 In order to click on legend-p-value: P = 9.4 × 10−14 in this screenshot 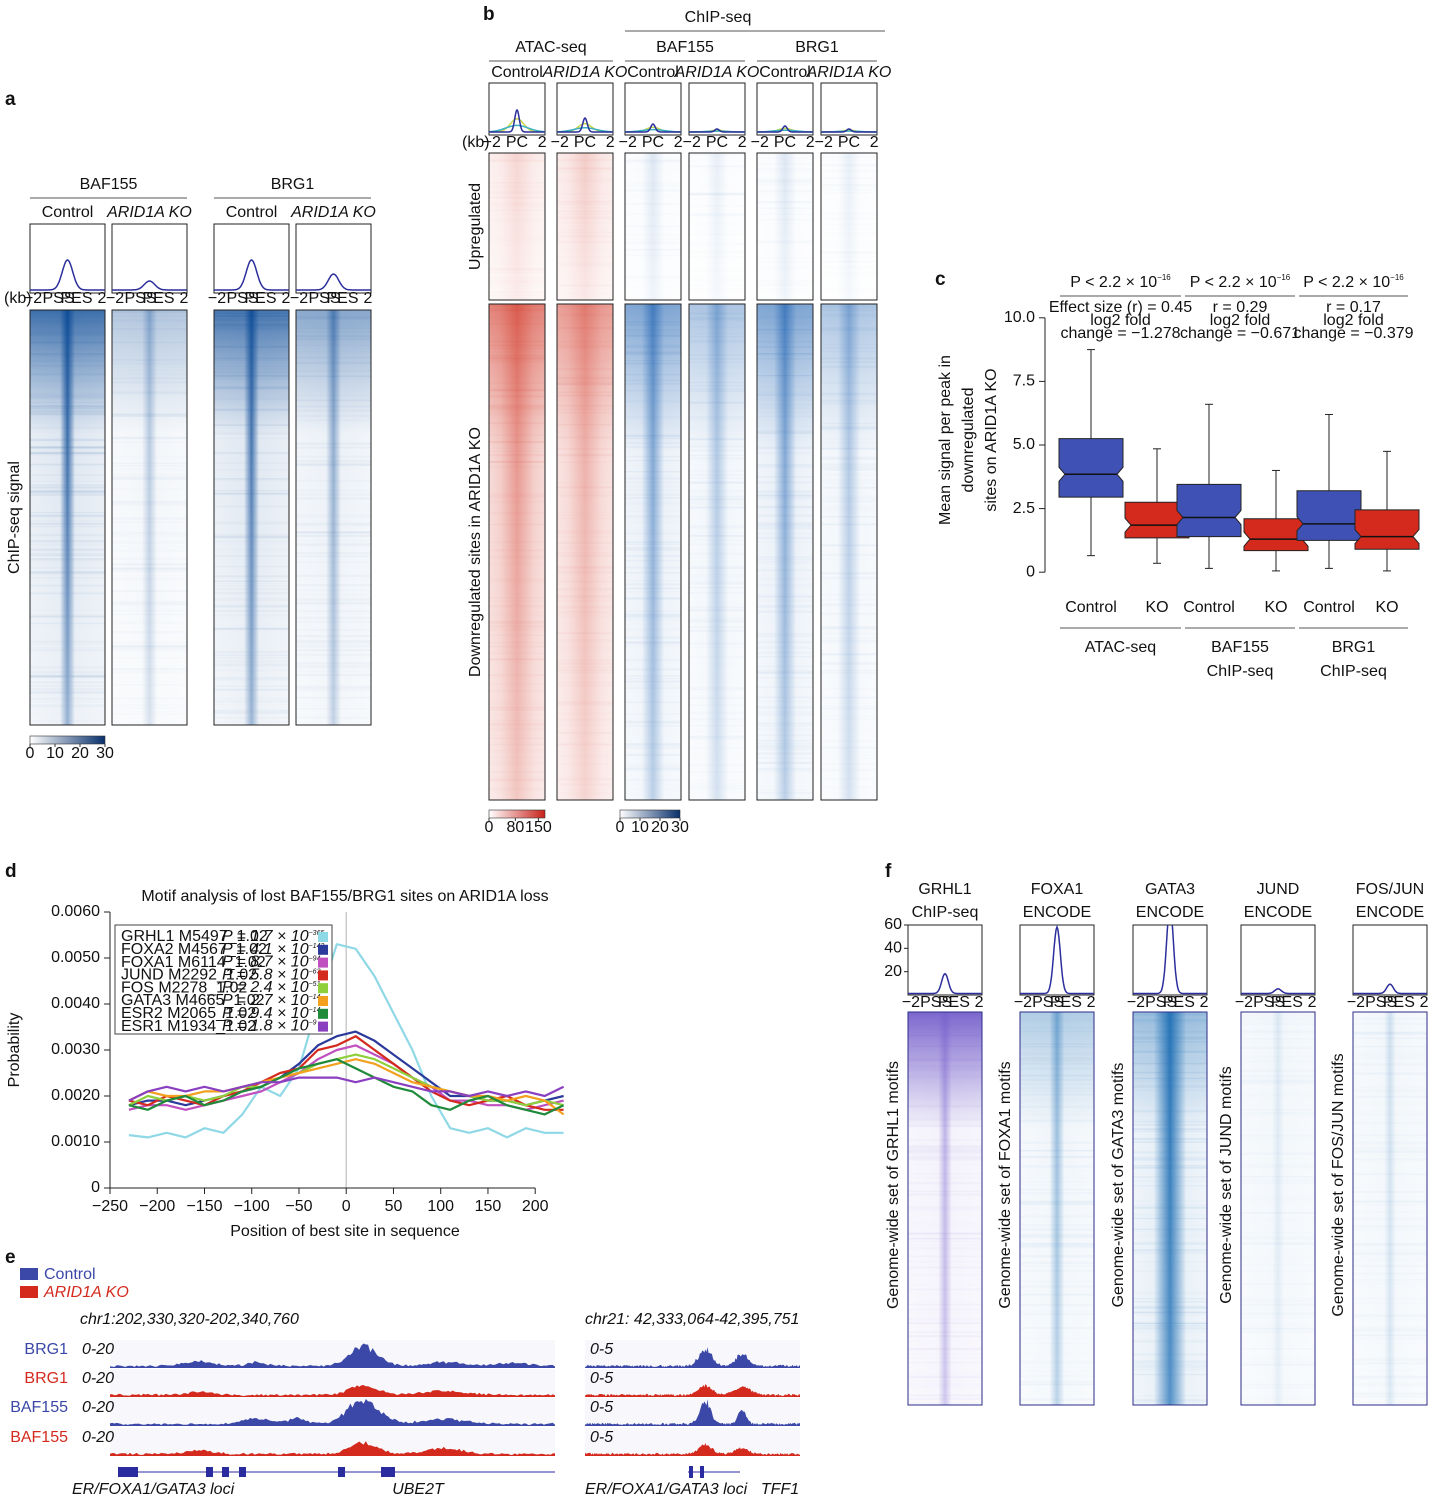, I will do `click(271, 1013)`.